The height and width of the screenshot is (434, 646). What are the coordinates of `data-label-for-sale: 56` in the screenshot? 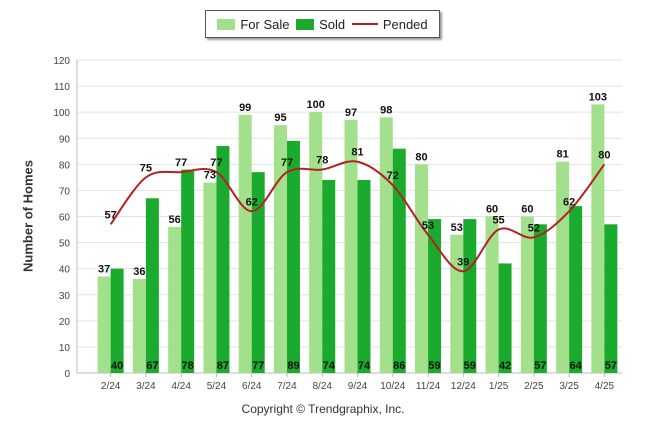 It's located at (175, 220).